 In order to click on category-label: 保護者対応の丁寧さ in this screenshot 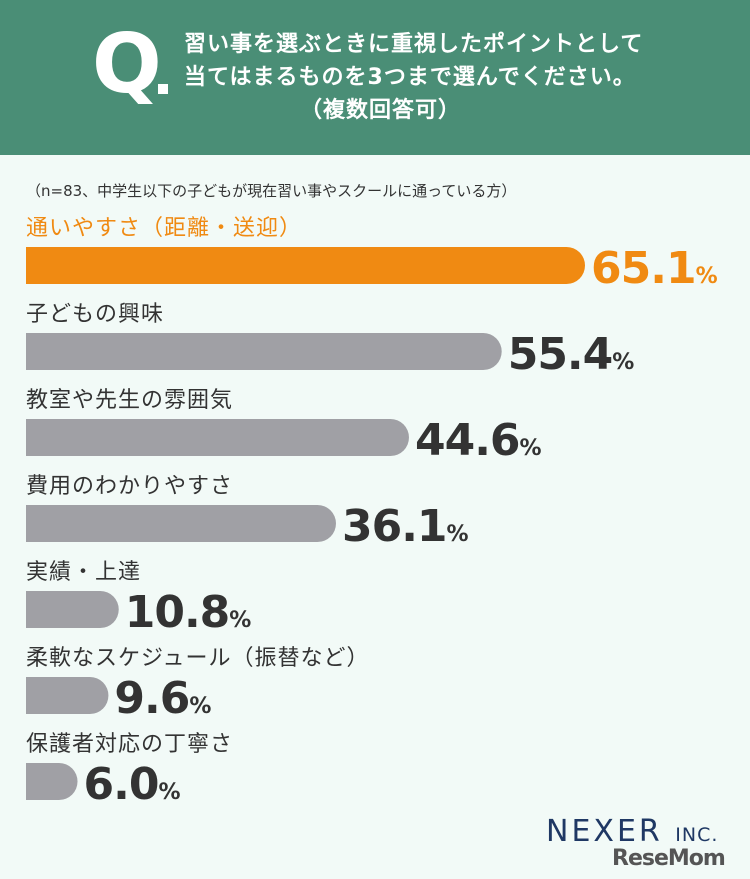, I will do `click(129, 744)`.